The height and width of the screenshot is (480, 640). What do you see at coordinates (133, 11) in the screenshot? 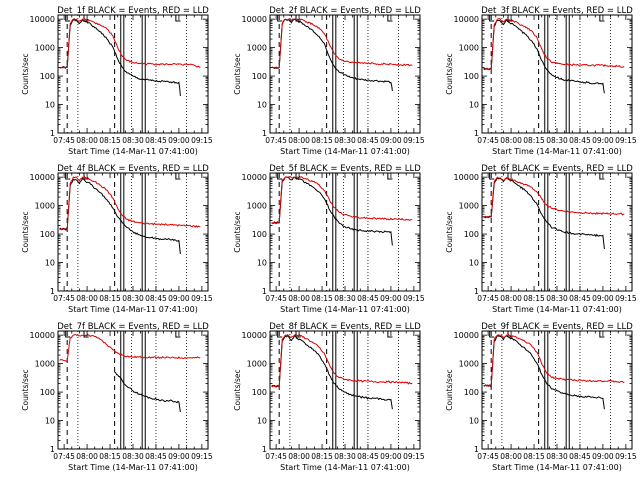
I see `chart-title: Det_1f BLACK = Events, RED = LLD` at bounding box center [133, 11].